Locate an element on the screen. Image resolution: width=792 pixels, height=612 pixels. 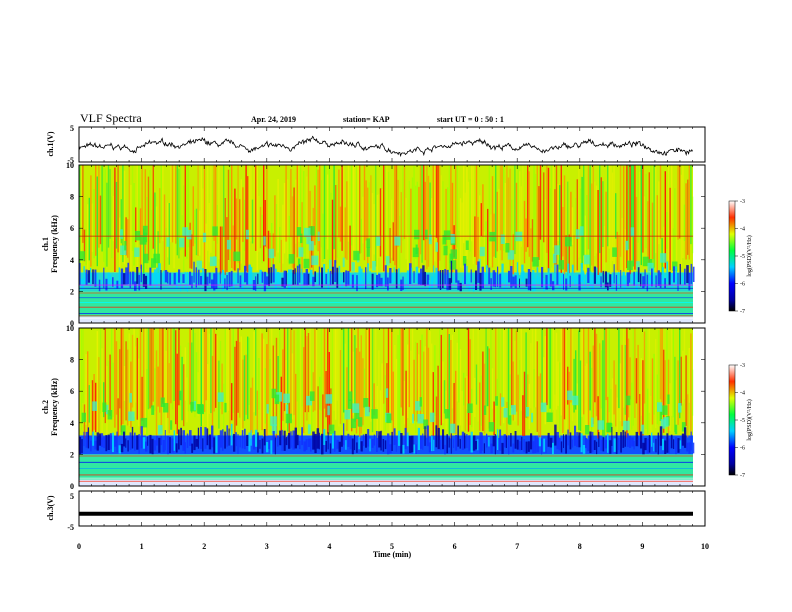
ch1-waveform-ticks is located at coordinates (392, 144).